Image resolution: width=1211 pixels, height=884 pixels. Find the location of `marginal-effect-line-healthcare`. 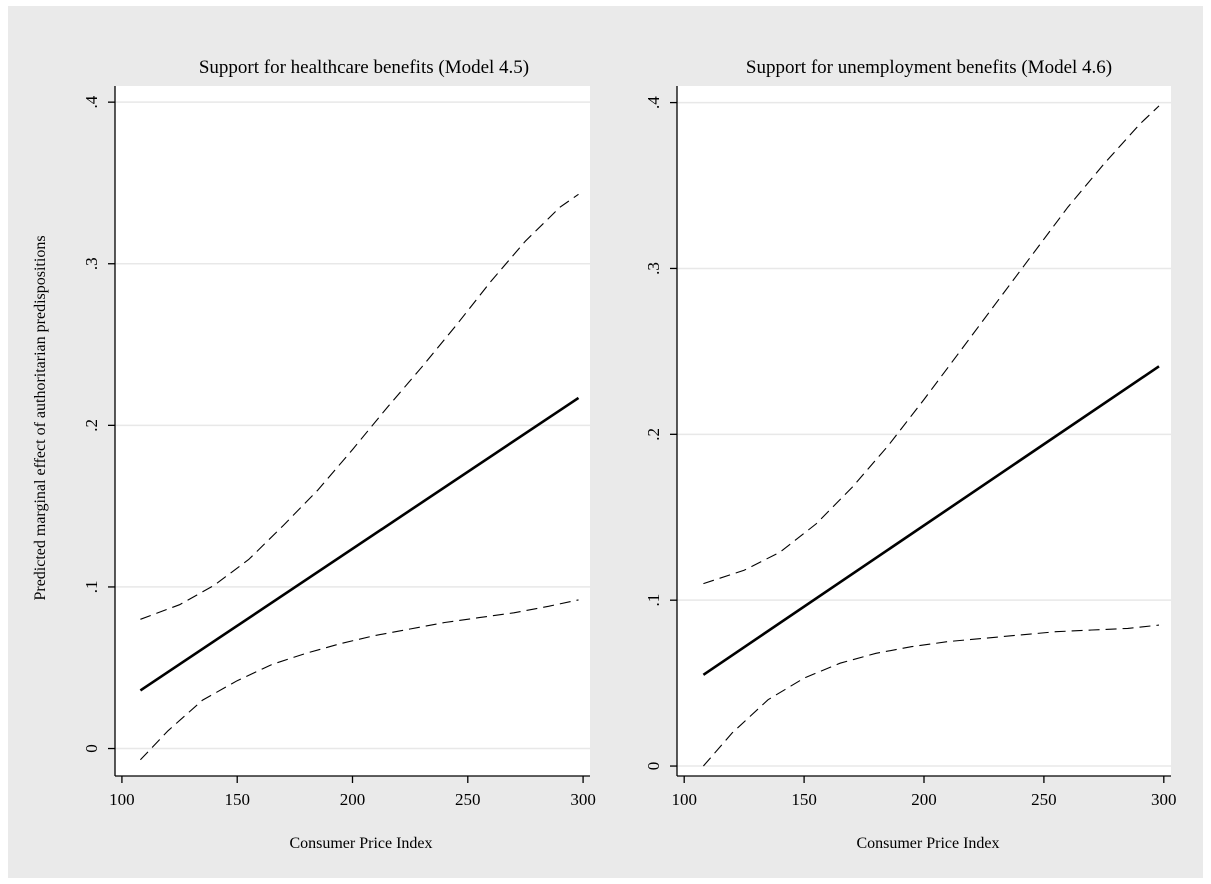

marginal-effect-line-healthcare is located at coordinates (359, 544).